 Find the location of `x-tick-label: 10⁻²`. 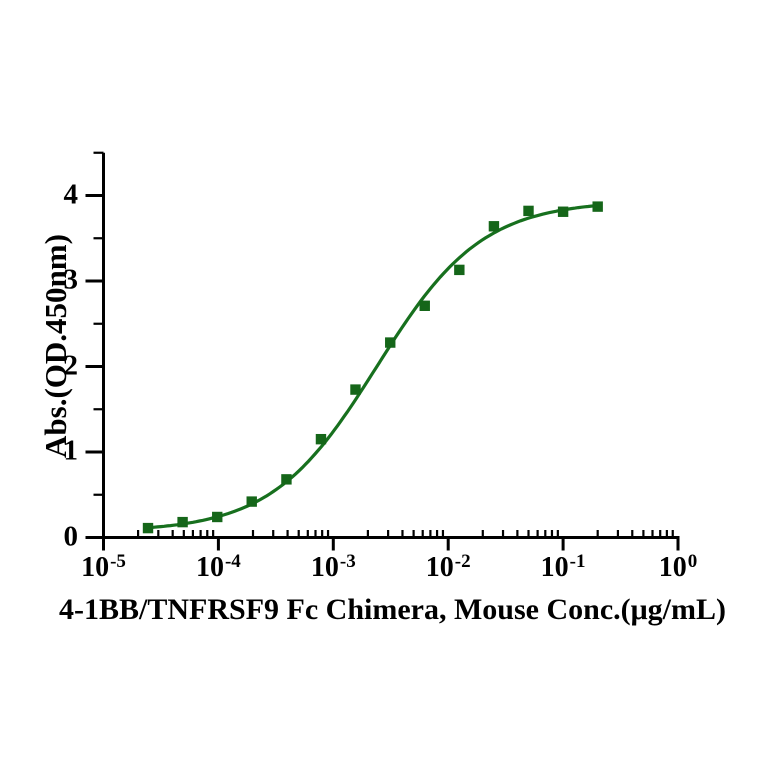

x-tick-label: 10⁻² is located at coordinates (448, 567).